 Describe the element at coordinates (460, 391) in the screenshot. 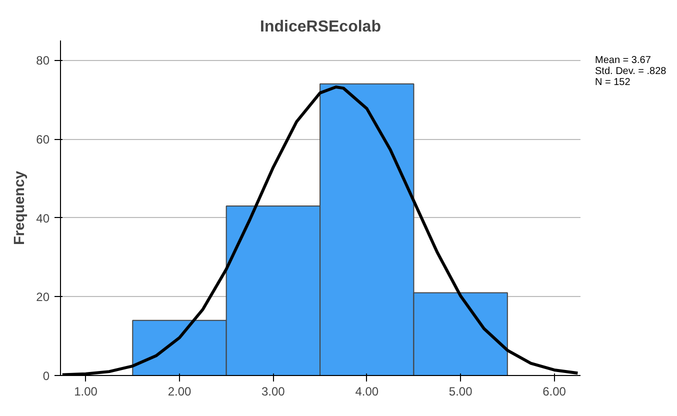

I see `x-tick-label: 5.00` at that location.